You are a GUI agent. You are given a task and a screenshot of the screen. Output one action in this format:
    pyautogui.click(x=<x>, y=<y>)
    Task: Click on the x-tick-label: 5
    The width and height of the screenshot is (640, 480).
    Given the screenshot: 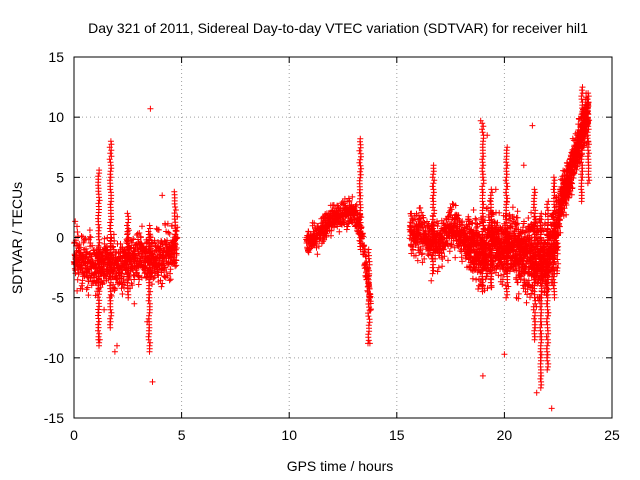 What is the action you would take?
    pyautogui.click(x=182, y=435)
    